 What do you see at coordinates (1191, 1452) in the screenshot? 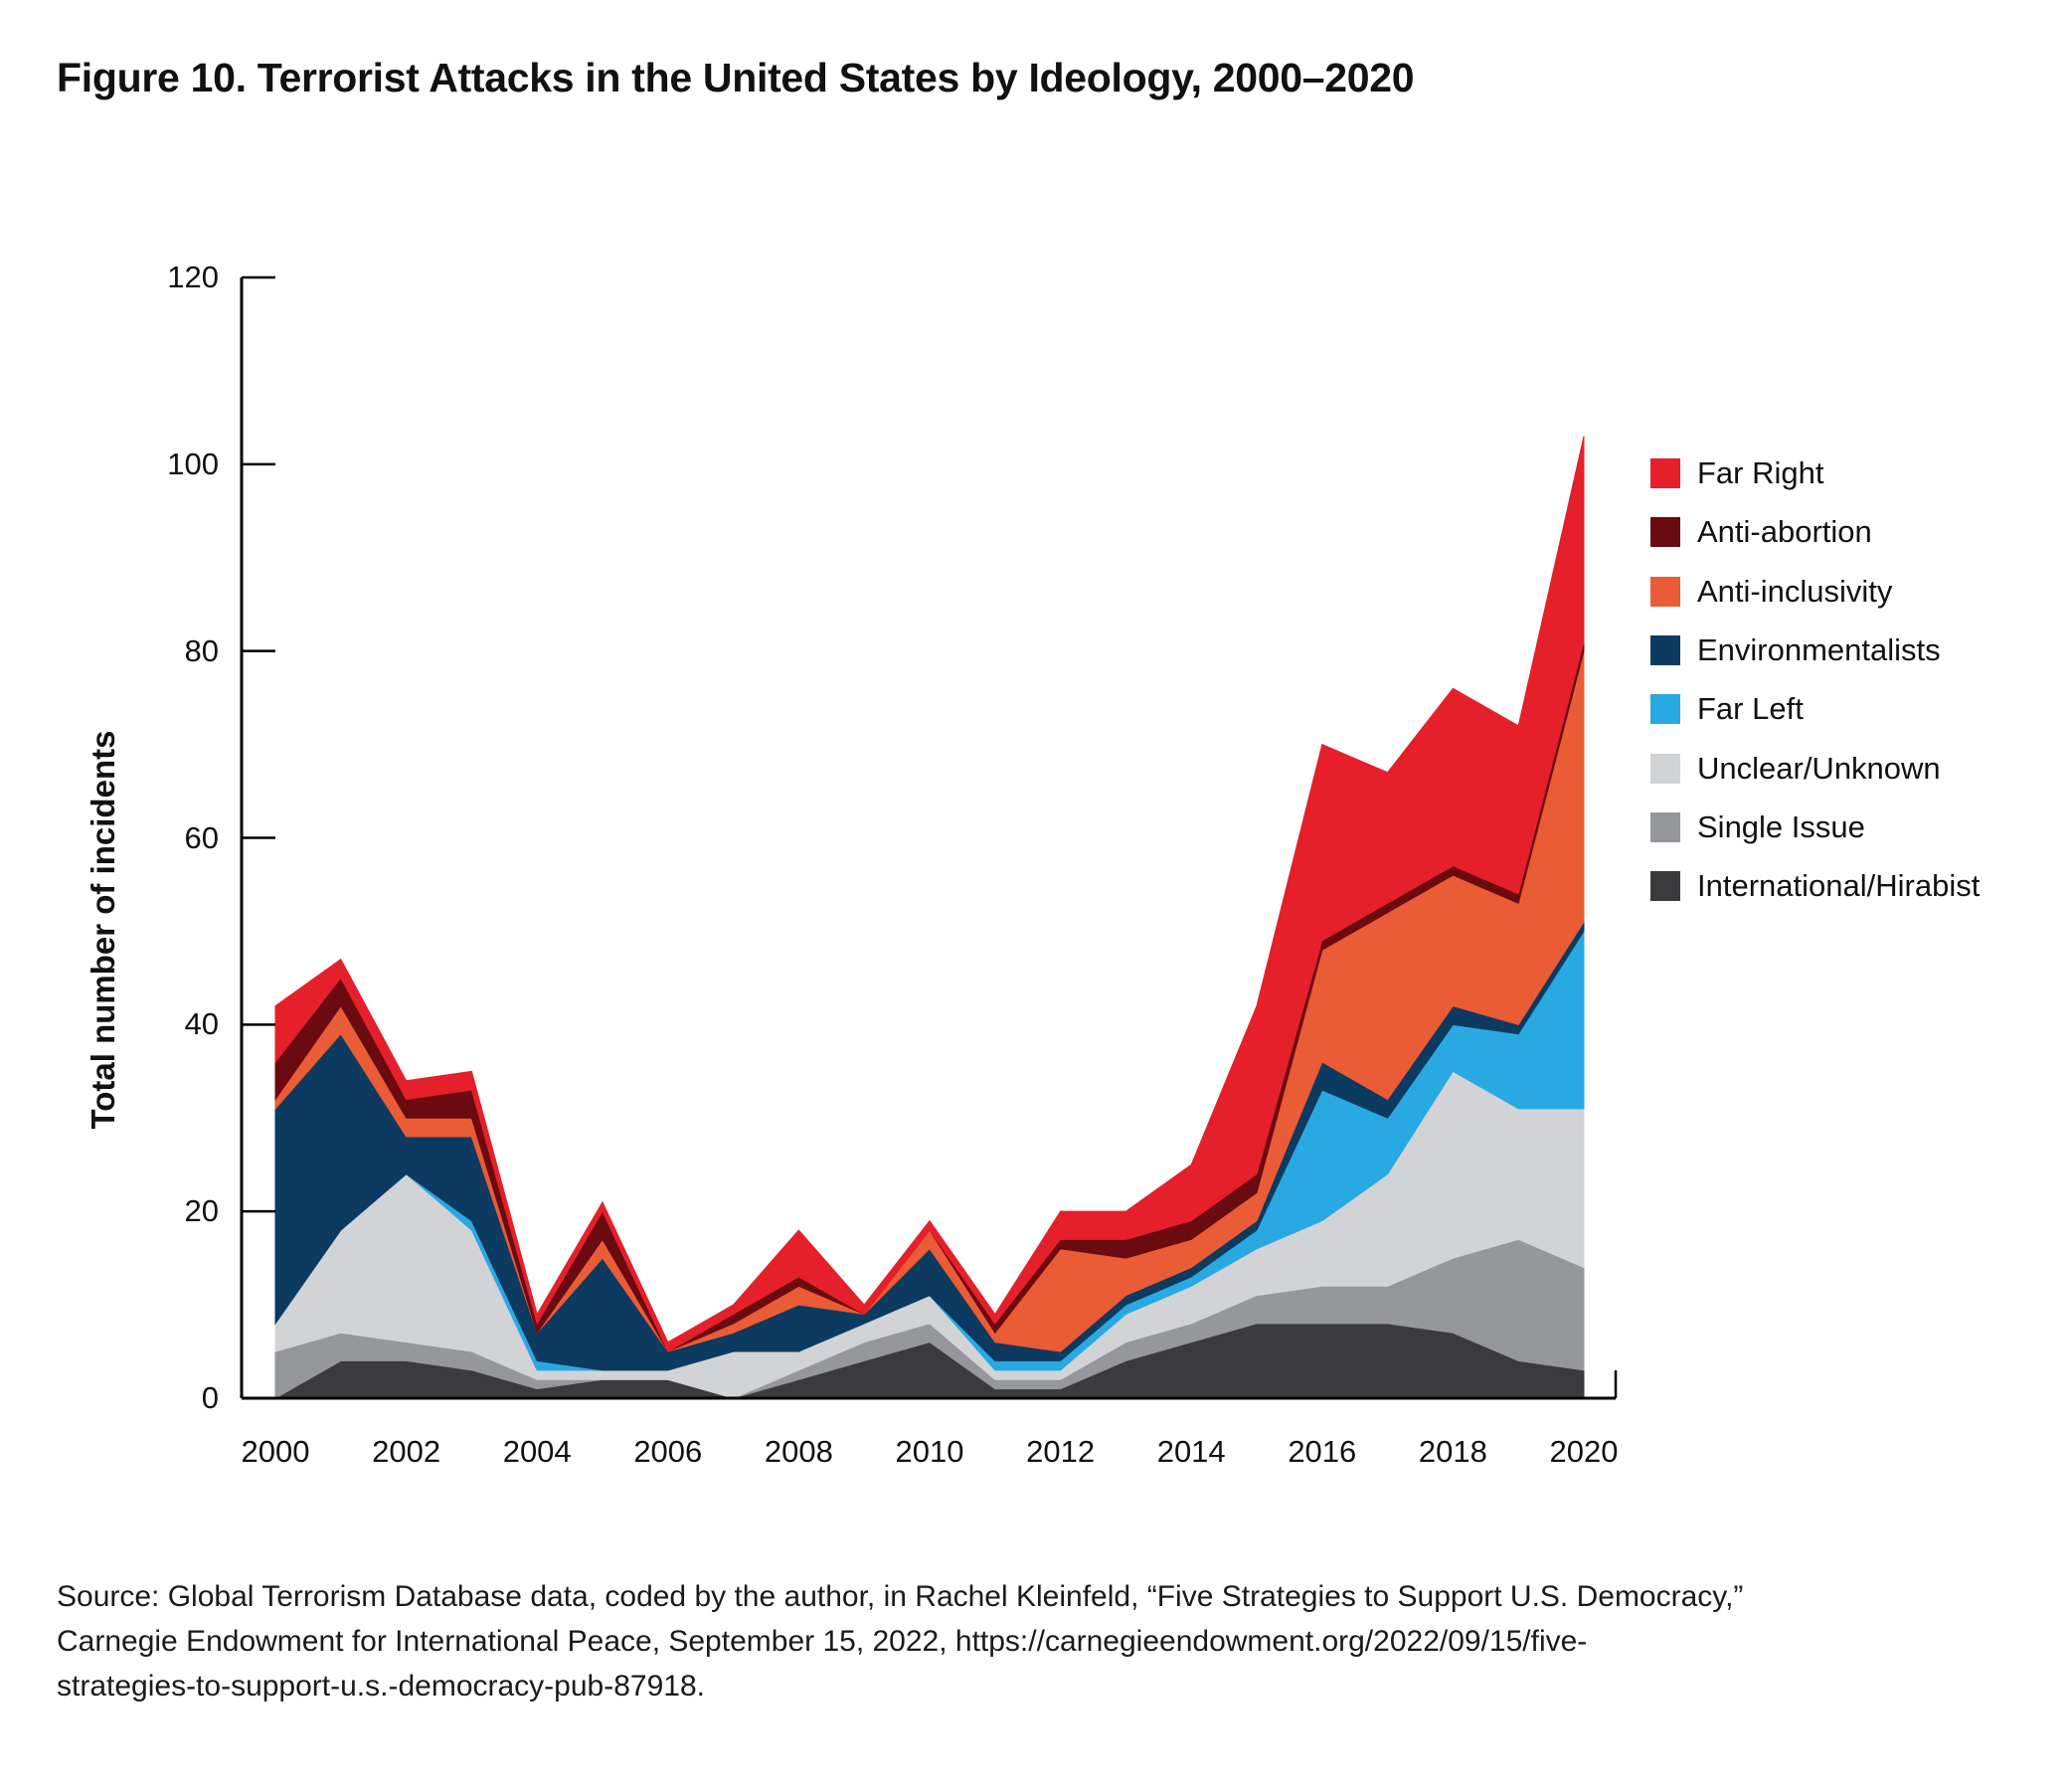
I see `x-tick-label: 2014` at bounding box center [1191, 1452].